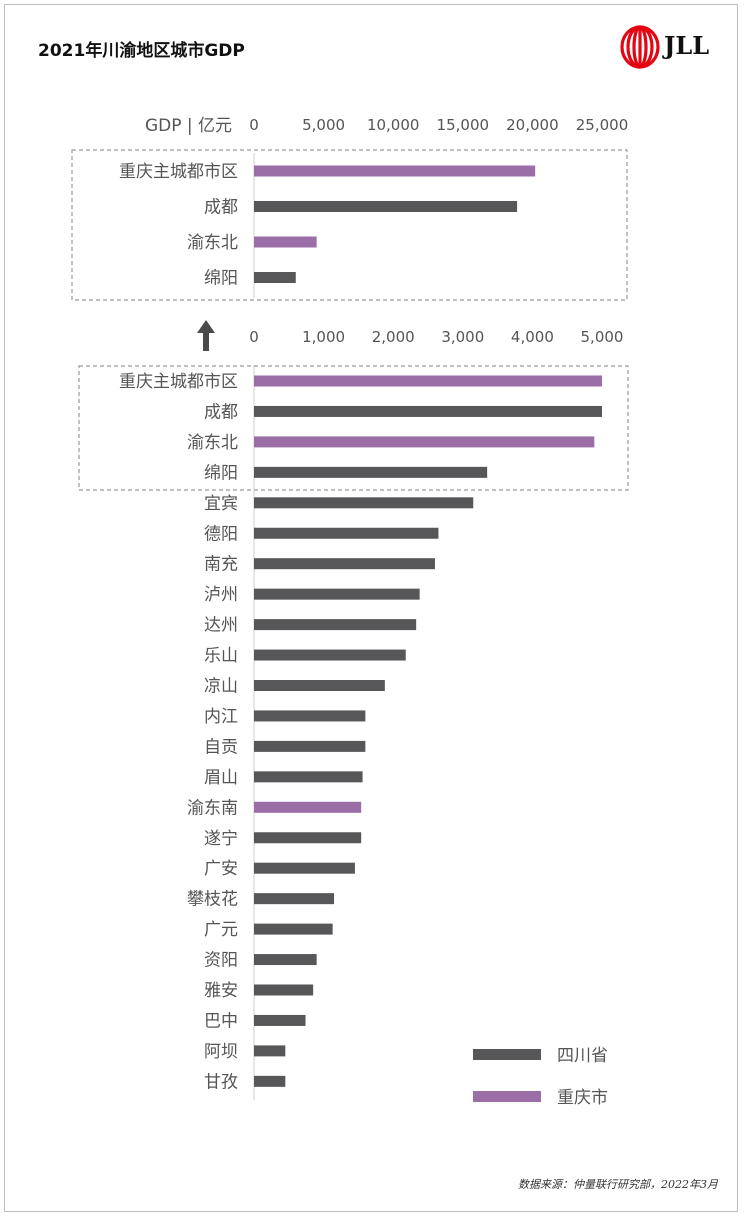 The width and height of the screenshot is (744, 1218). Describe the element at coordinates (463, 125) in the screenshot. I see `tick-label: 15,000` at that location.